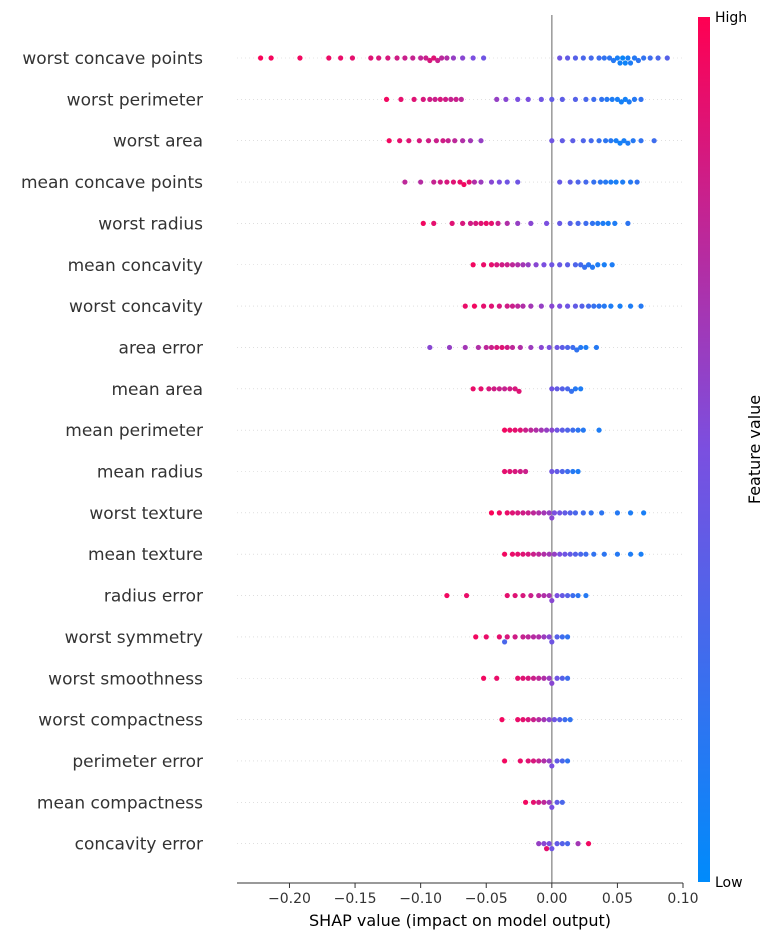 This screenshot has height=940, width=774. Describe the element at coordinates (157, 390) in the screenshot. I see `feature-label: mean area` at that location.